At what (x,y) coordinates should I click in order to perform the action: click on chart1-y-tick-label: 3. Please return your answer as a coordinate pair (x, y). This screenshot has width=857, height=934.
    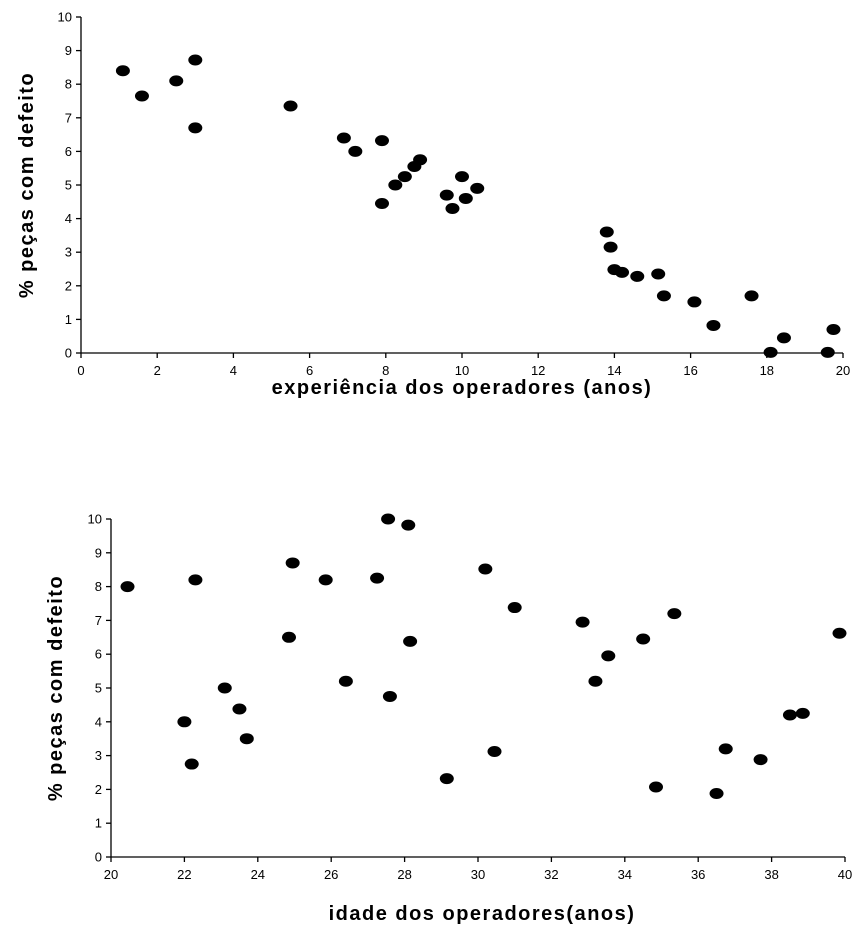
    Looking at the image, I should click on (68, 252).